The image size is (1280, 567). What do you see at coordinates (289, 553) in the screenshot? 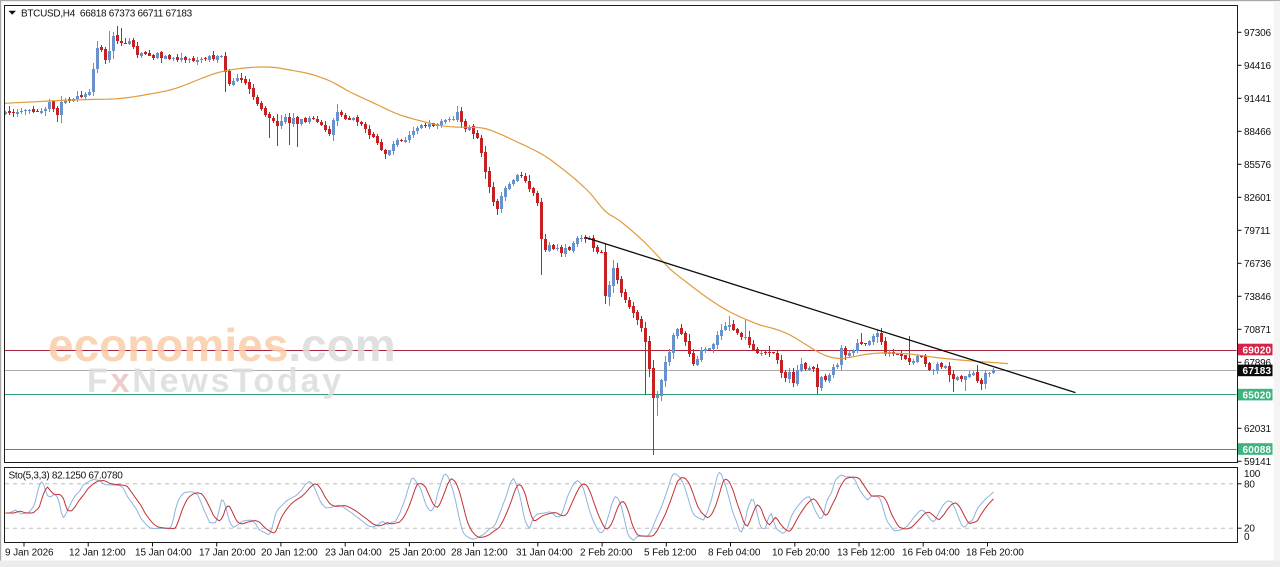
I see `svg-text: 20 Jan 12:00` at bounding box center [289, 553].